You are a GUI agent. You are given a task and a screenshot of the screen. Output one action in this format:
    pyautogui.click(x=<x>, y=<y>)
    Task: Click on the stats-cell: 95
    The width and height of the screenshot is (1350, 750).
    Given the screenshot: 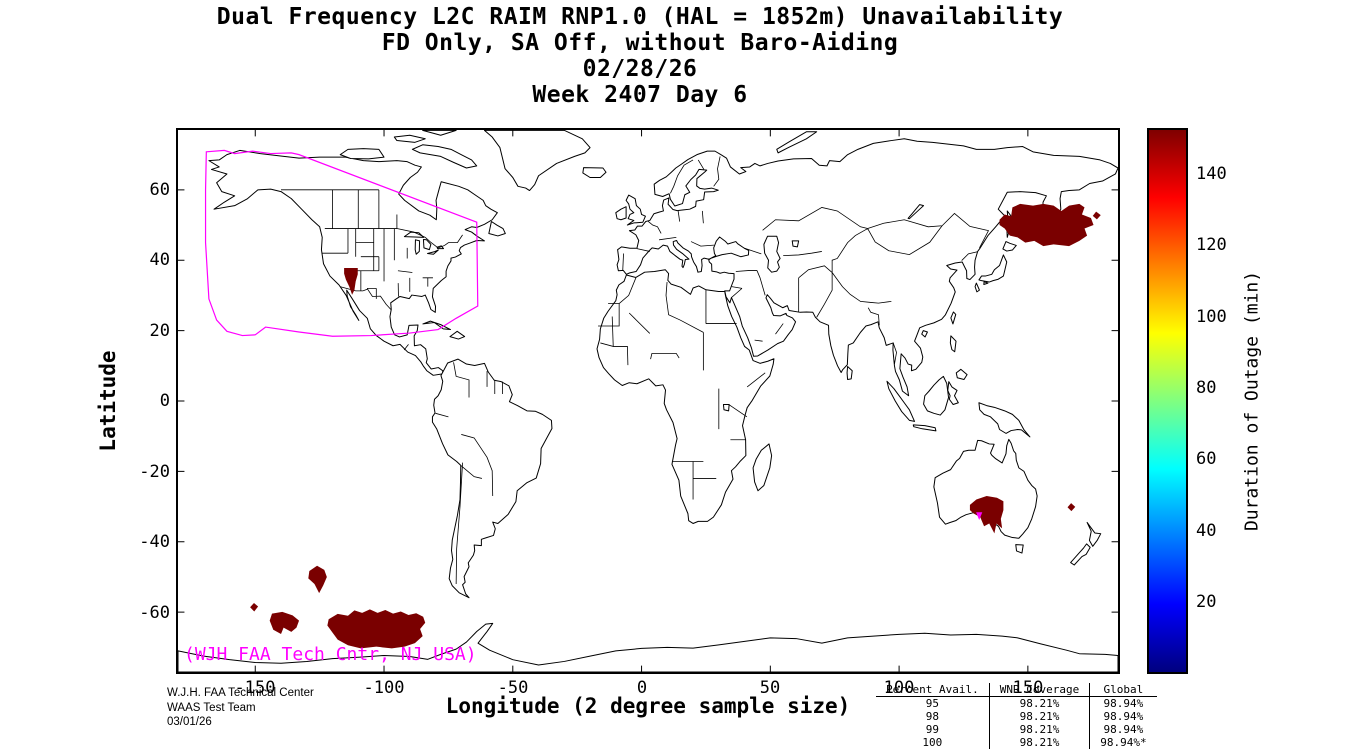 What is the action you would take?
    pyautogui.click(x=932, y=703)
    